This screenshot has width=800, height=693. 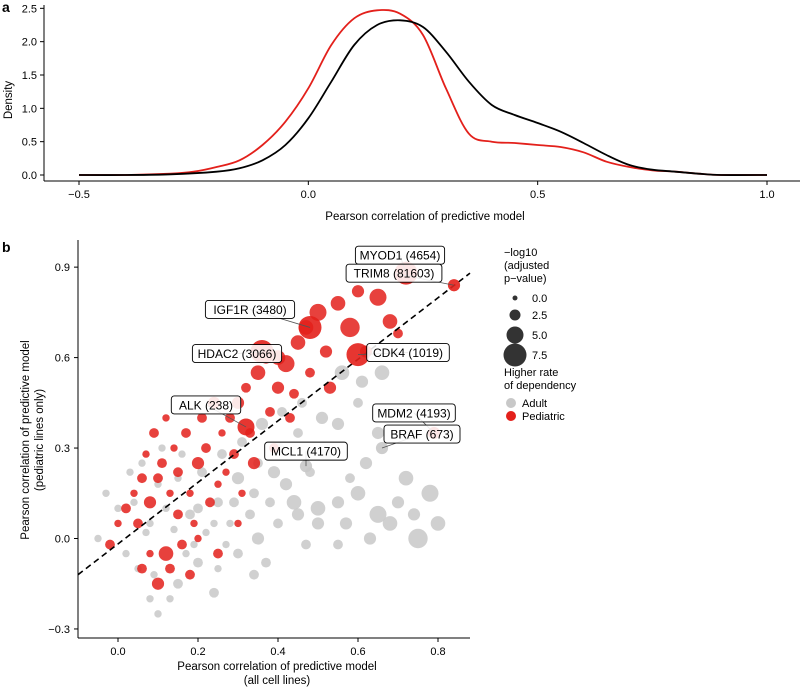 What do you see at coordinates (537, 195) in the screenshot?
I see `density-x-tick-label: 0.5` at bounding box center [537, 195].